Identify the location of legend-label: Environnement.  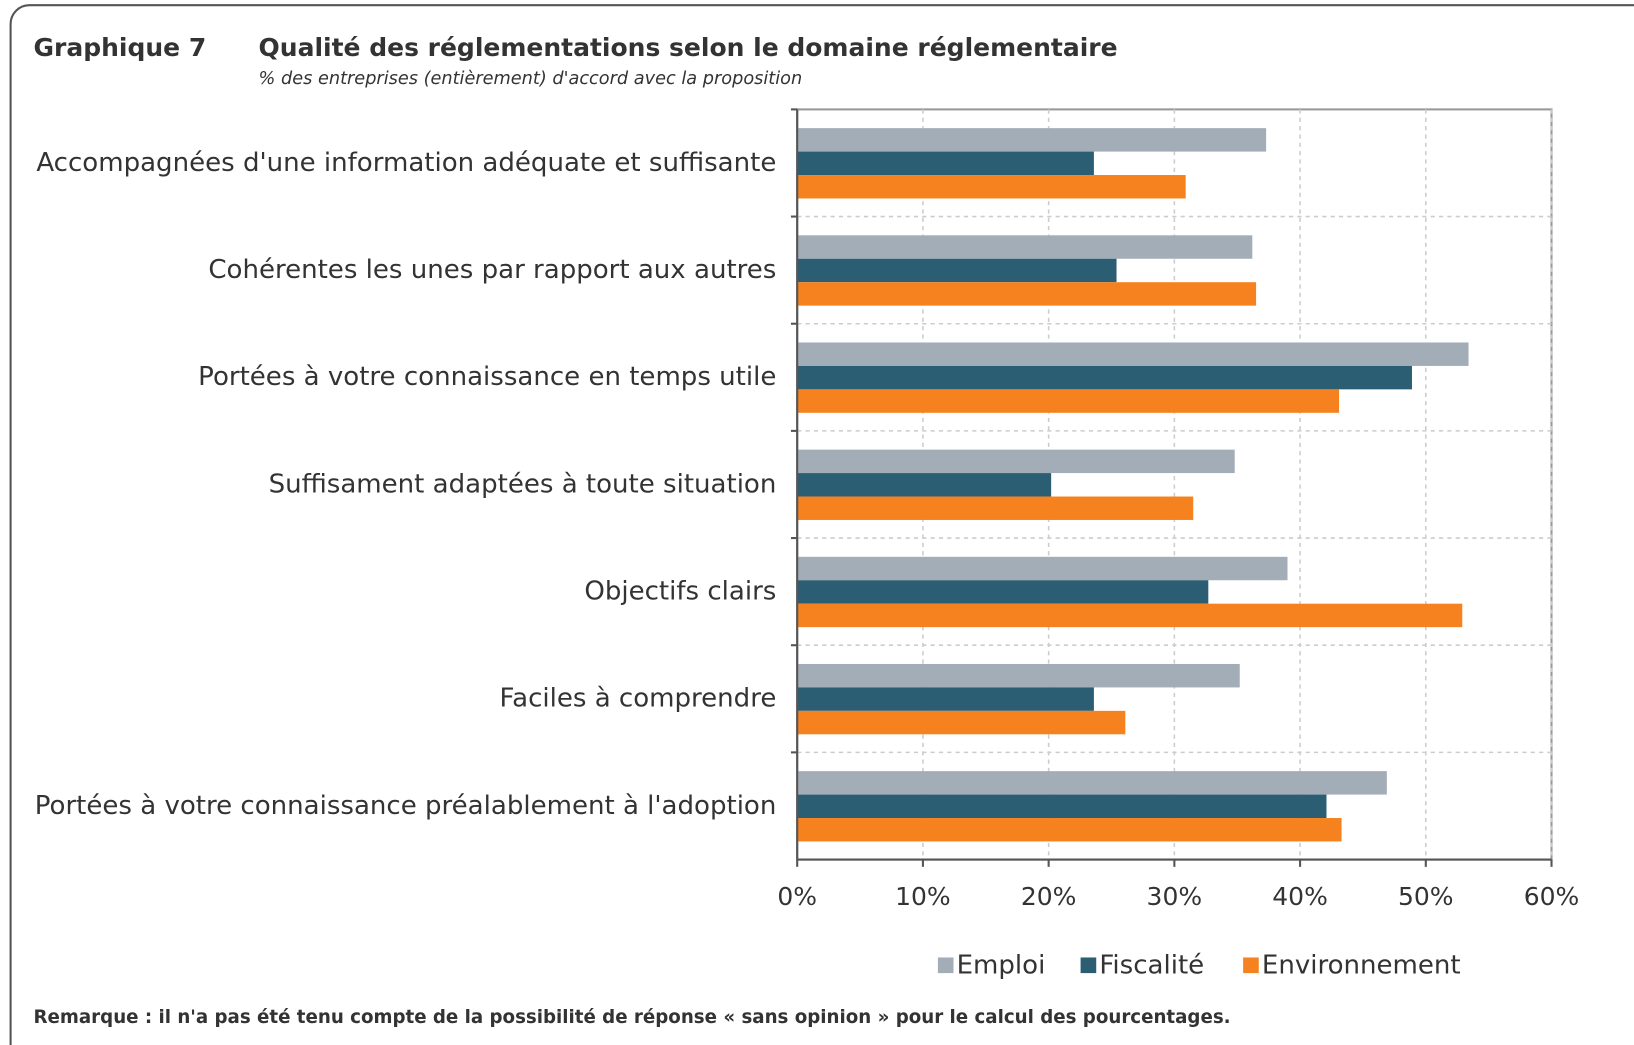
(1361, 965).